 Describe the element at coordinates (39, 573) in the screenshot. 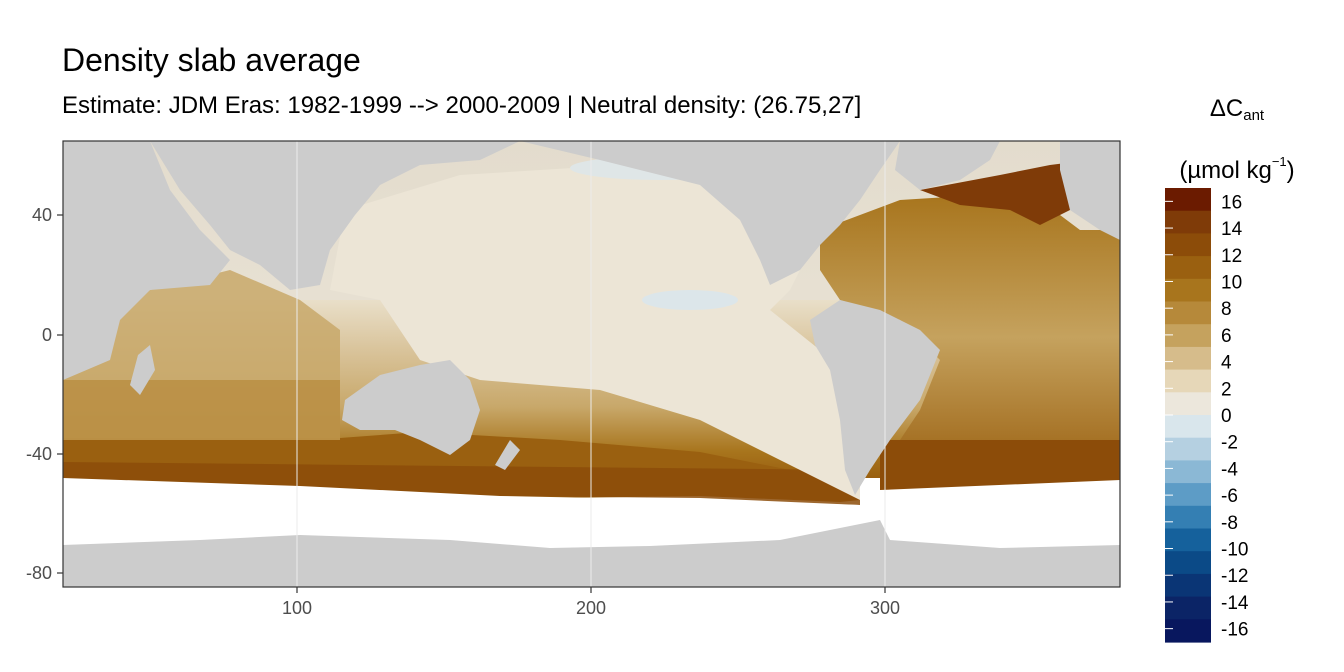

I see `y-tick-label: -80` at that location.